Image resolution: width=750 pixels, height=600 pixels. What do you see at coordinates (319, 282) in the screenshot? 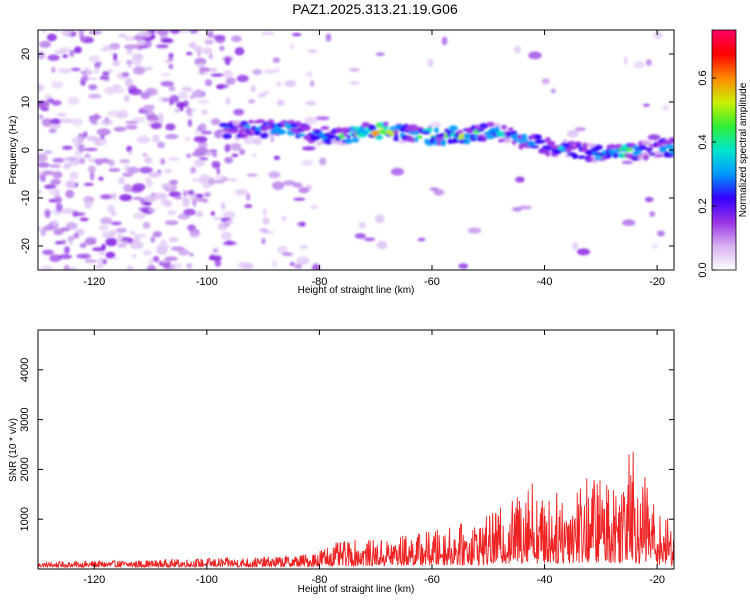
I see `x-tick-label: -80` at bounding box center [319, 282].